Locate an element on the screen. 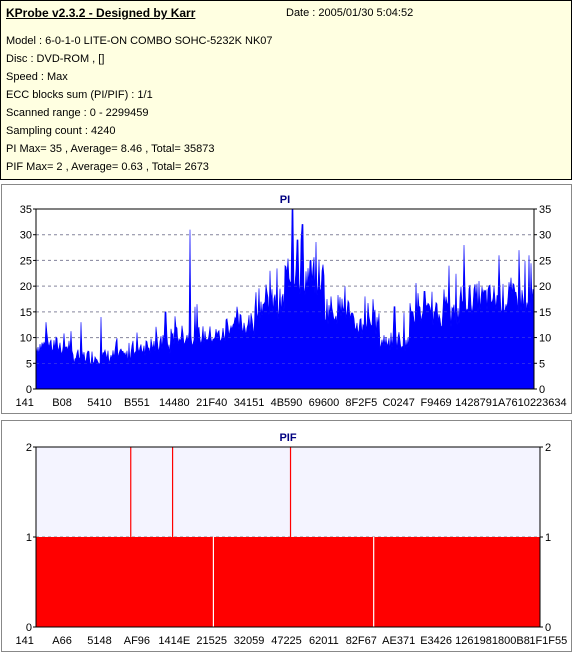 The height and width of the screenshot is (654, 572). x-tick-label: 5410 is located at coordinates (99, 403).